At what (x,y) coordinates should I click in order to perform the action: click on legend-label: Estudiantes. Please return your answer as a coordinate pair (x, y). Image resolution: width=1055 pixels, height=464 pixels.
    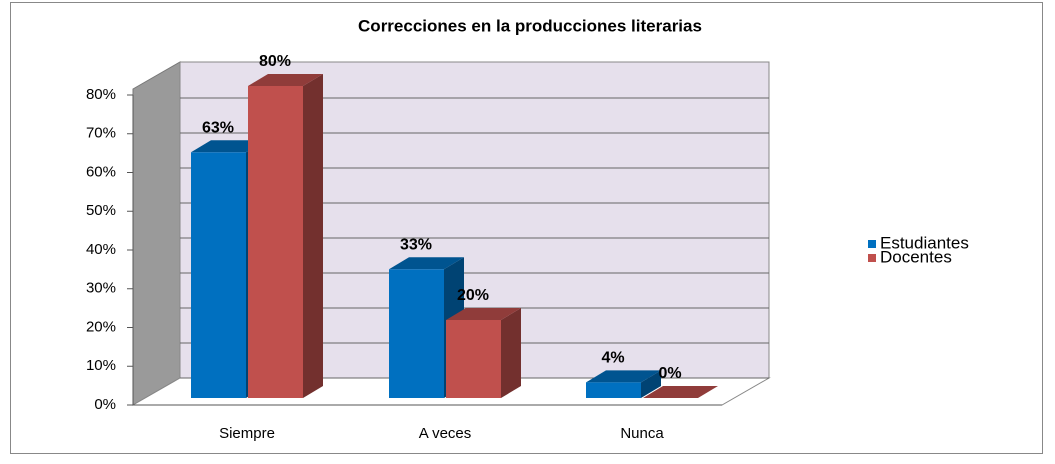
    Looking at the image, I should click on (924, 242).